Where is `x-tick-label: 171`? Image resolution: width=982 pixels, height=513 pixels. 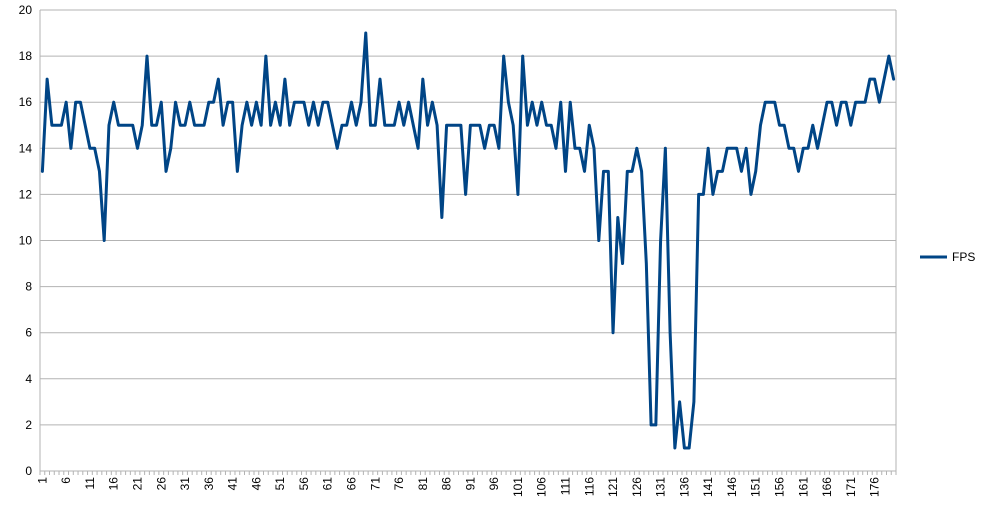
x-tick-label: 171 is located at coordinates (851, 487).